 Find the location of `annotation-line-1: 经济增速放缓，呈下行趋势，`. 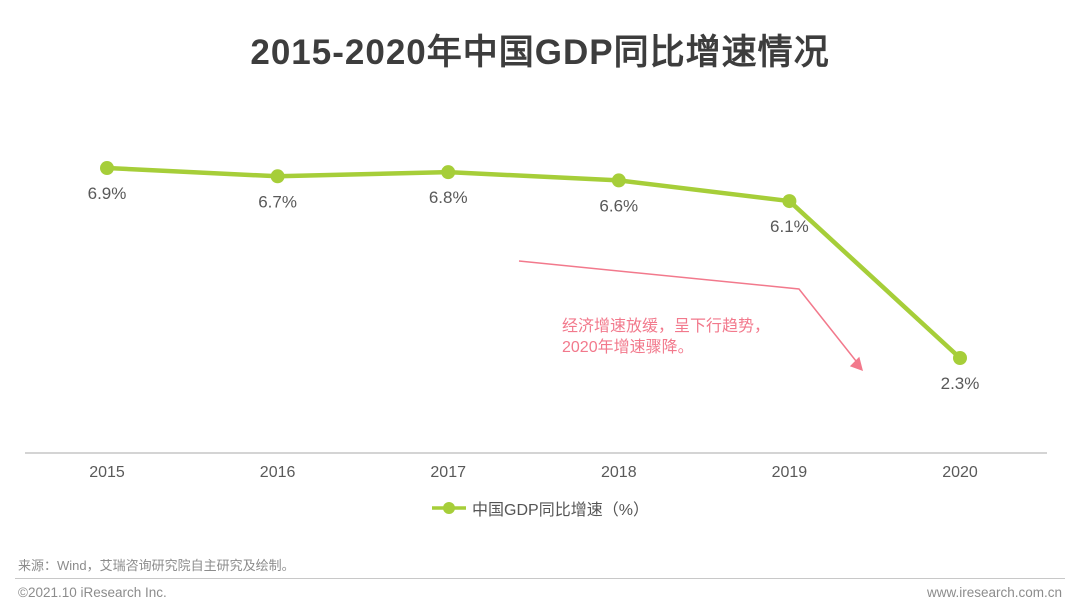

annotation-line-1: 经济增速放缓，呈下行趋势， is located at coordinates (666, 326).